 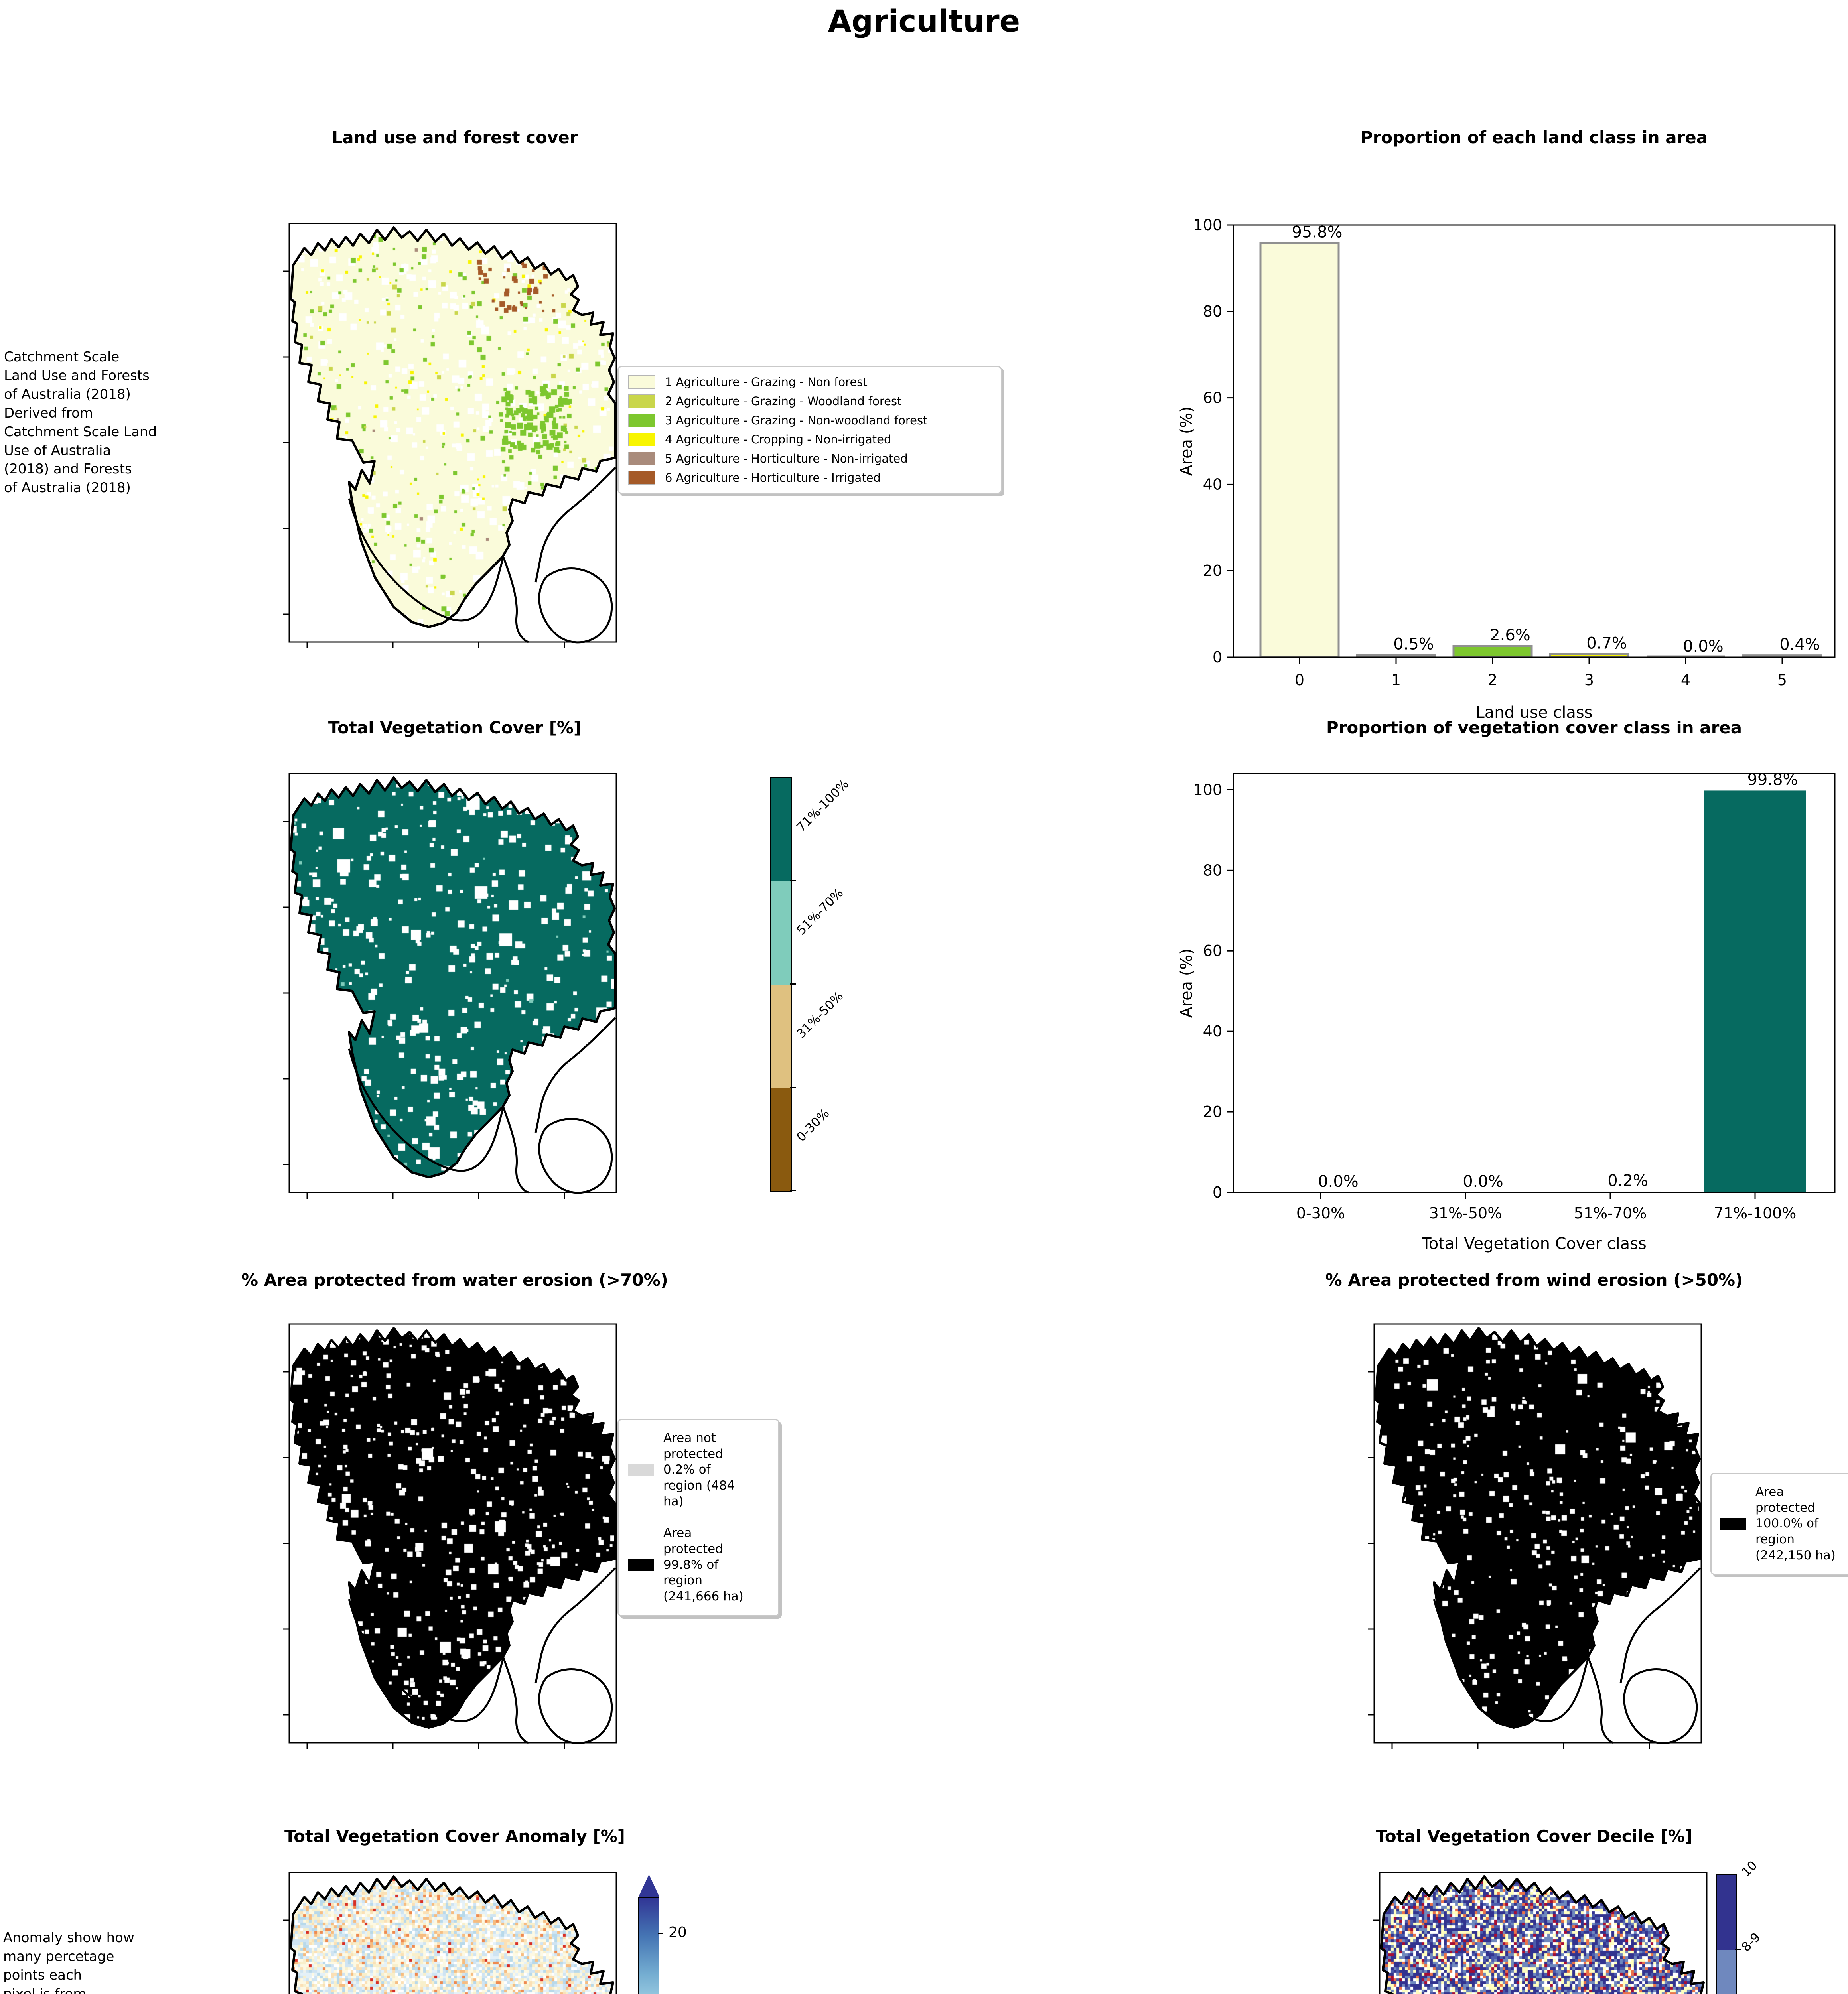 What do you see at coordinates (1534, 1836) in the screenshot?
I see `decile-map-title: Total Vegetation Cover Decile [%]` at bounding box center [1534, 1836].